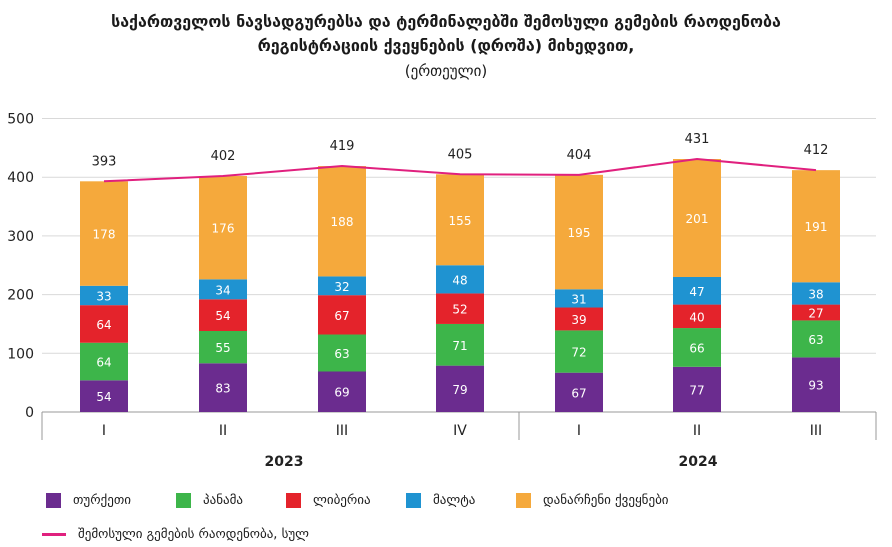 The image size is (892, 547). What do you see at coordinates (460, 154) in the screenshot?
I see `total-value-label: 405` at bounding box center [460, 154].